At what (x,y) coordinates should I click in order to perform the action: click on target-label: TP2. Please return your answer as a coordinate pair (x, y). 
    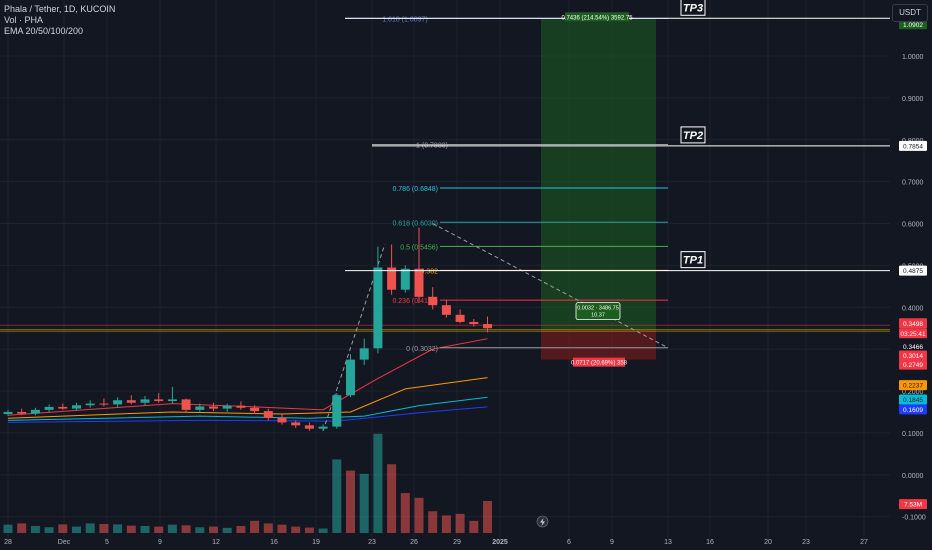
    Looking at the image, I should click on (693, 135).